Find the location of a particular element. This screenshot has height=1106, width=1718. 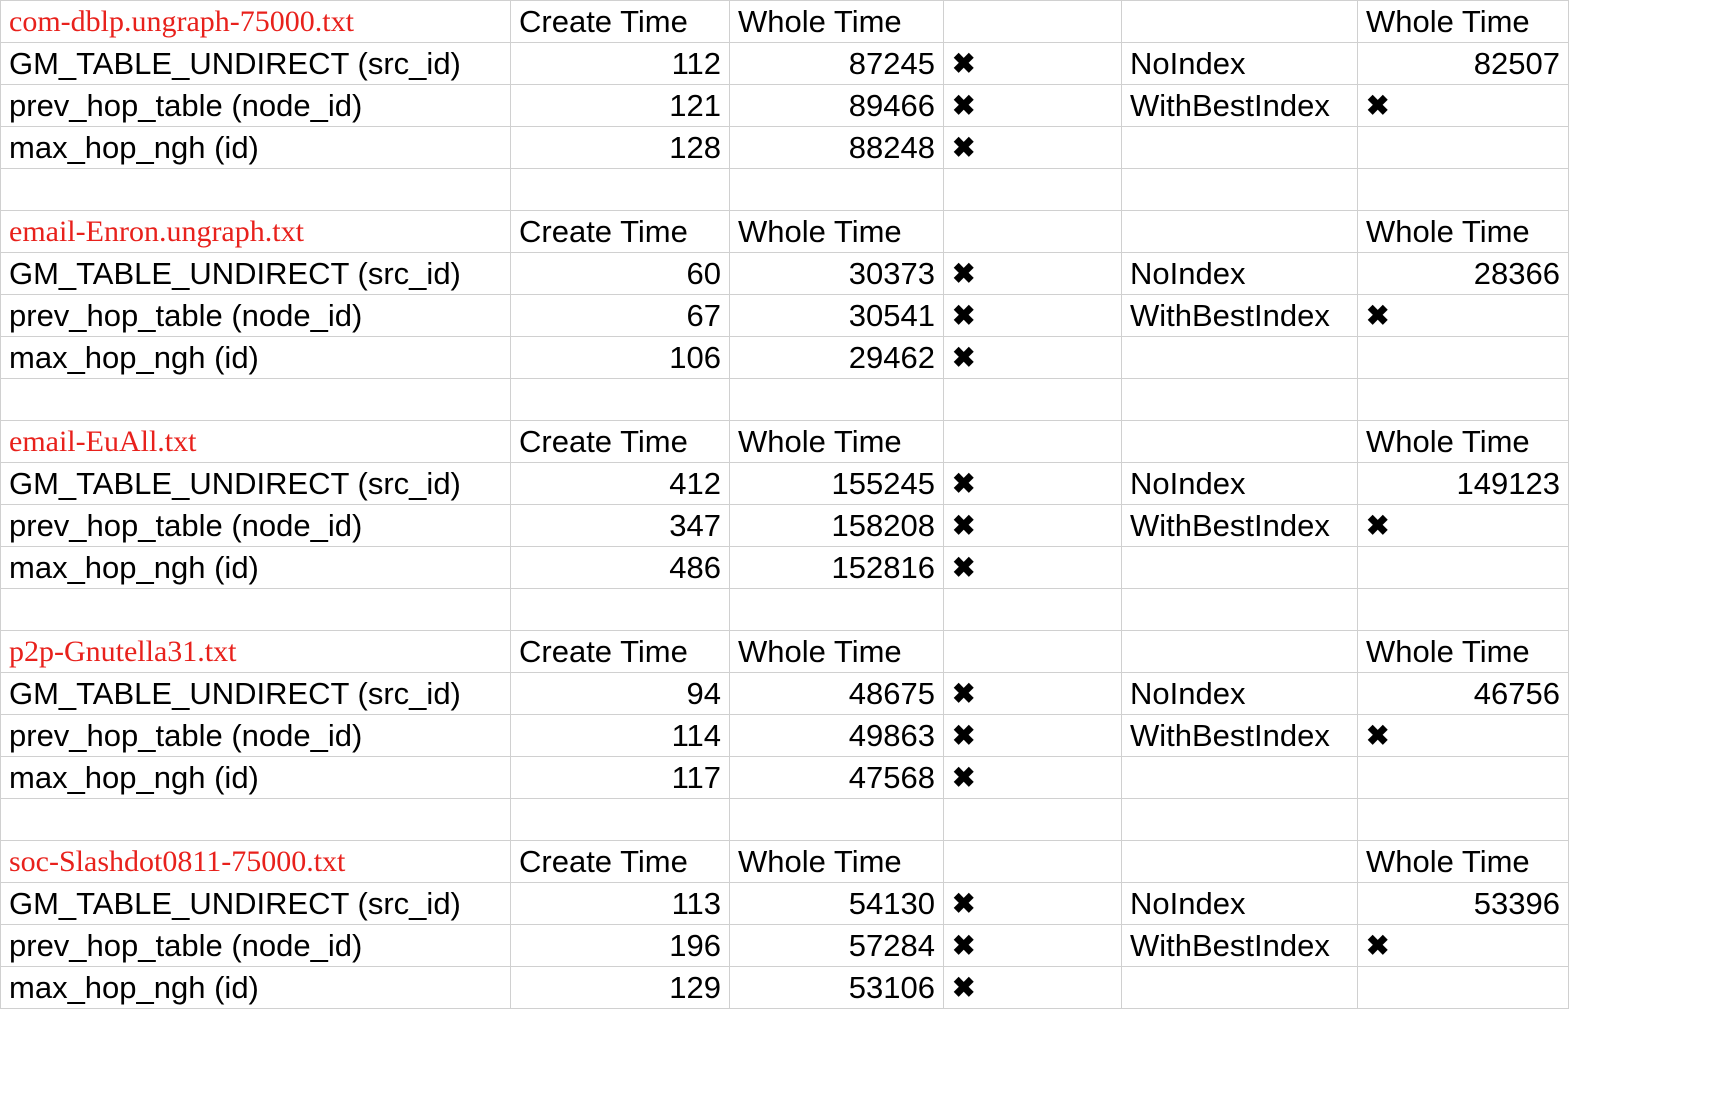

whole-time-cell: 53106 is located at coordinates (836, 987).